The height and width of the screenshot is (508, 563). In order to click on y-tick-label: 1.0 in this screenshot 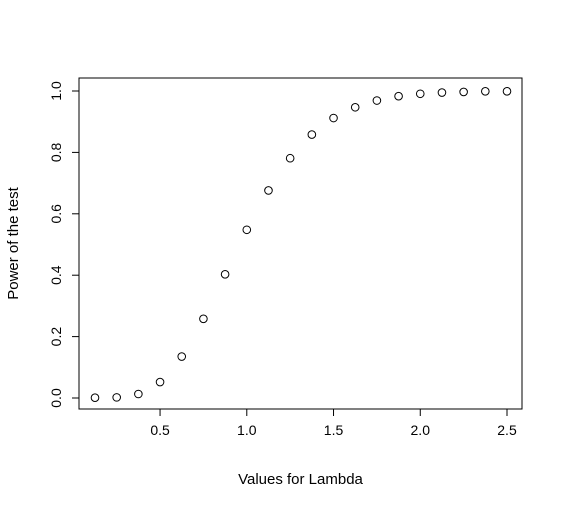, I will do `click(56, 91)`.